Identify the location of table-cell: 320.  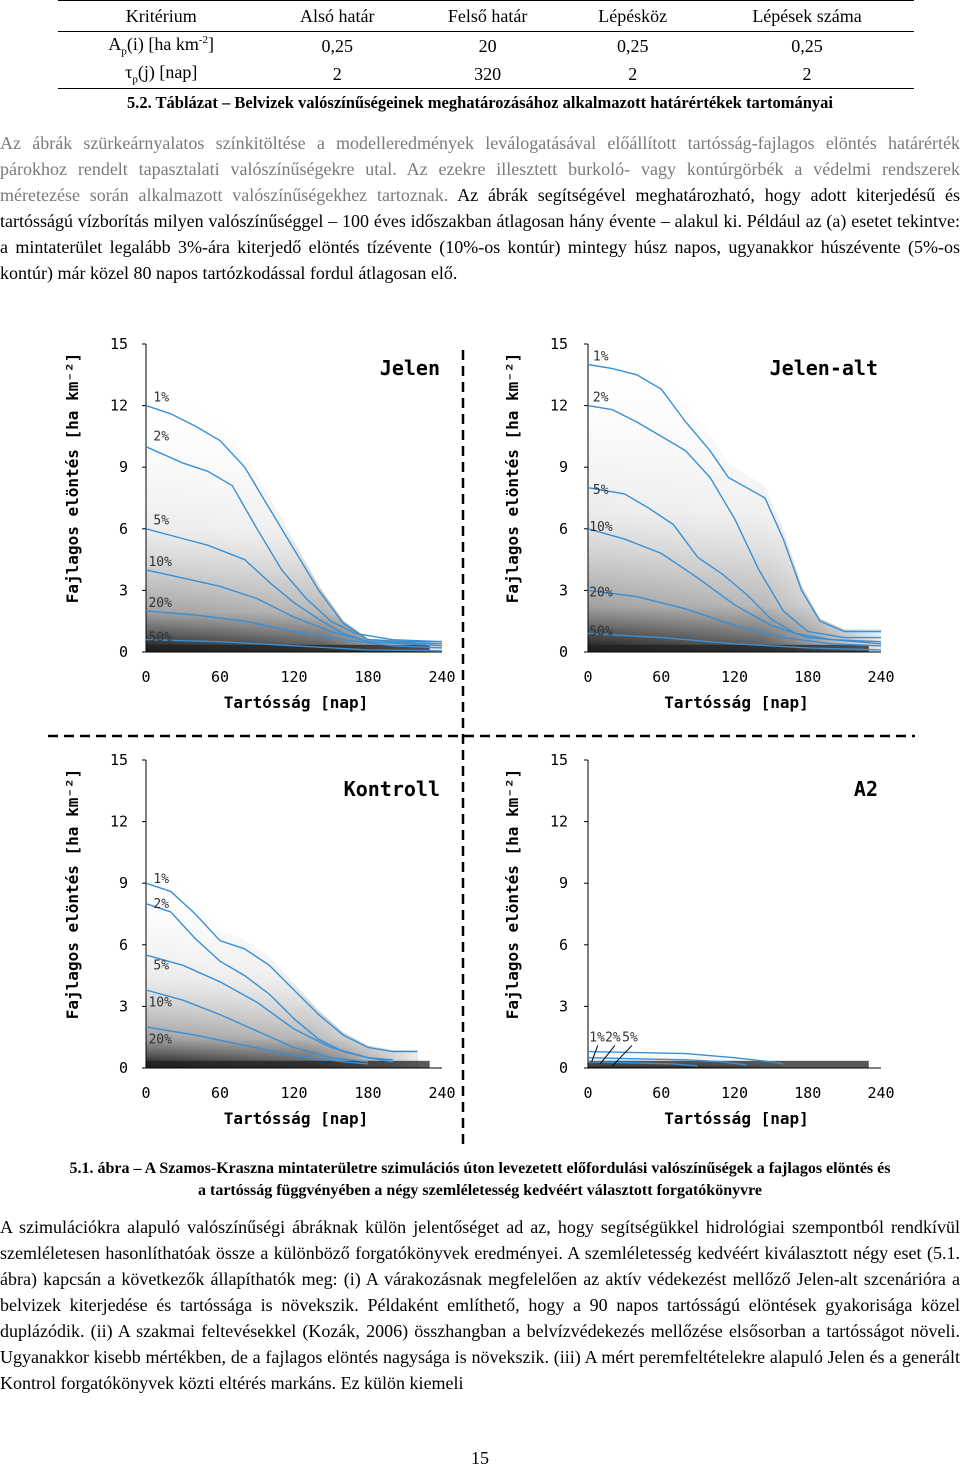
(488, 74).